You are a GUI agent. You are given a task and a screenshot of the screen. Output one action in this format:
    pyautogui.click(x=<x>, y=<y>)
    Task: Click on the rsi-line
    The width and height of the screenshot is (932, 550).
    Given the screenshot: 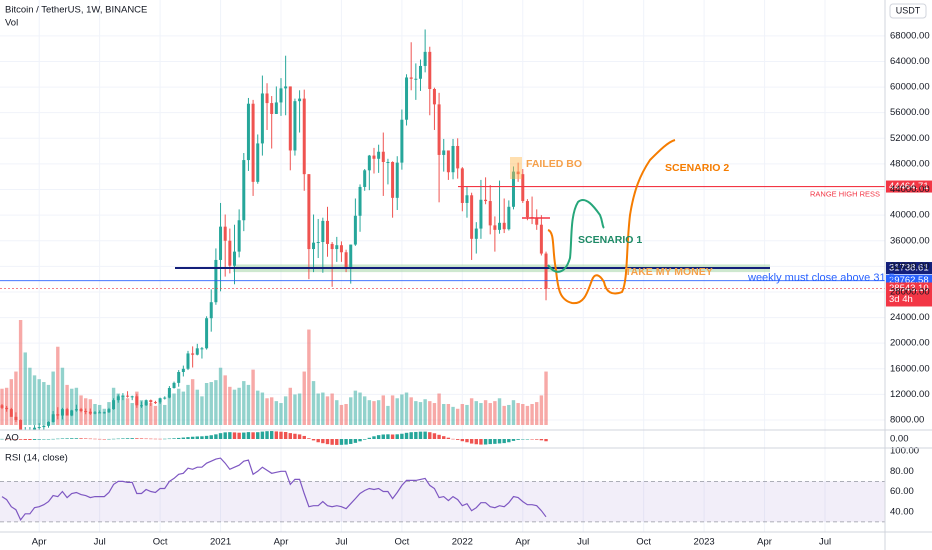 What is the action you would take?
    pyautogui.click(x=274, y=489)
    